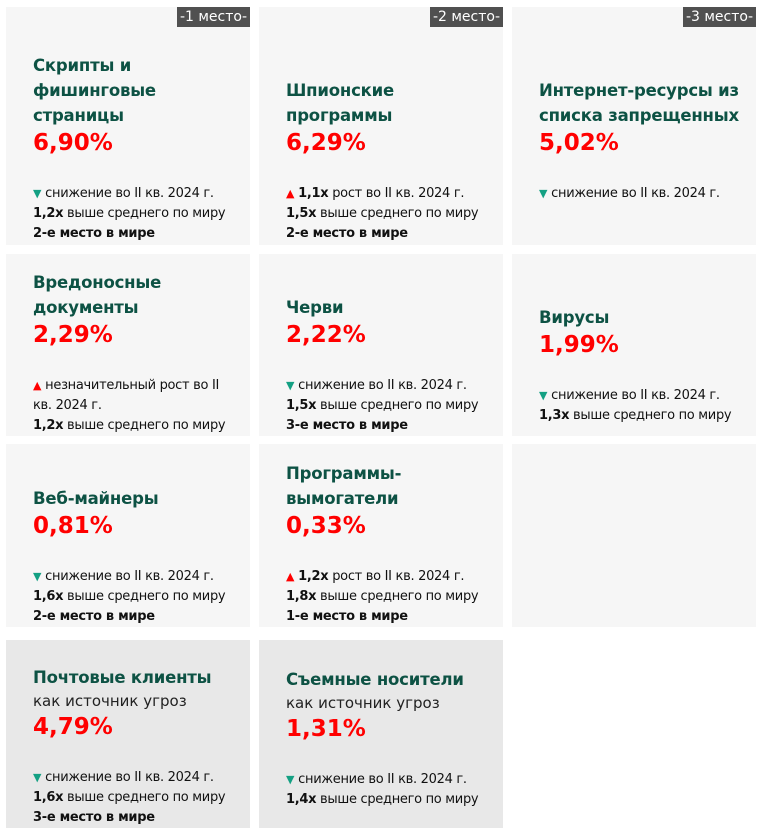  Describe the element at coordinates (73, 526) in the screenshot. I see `card-value: 0,81%` at that location.